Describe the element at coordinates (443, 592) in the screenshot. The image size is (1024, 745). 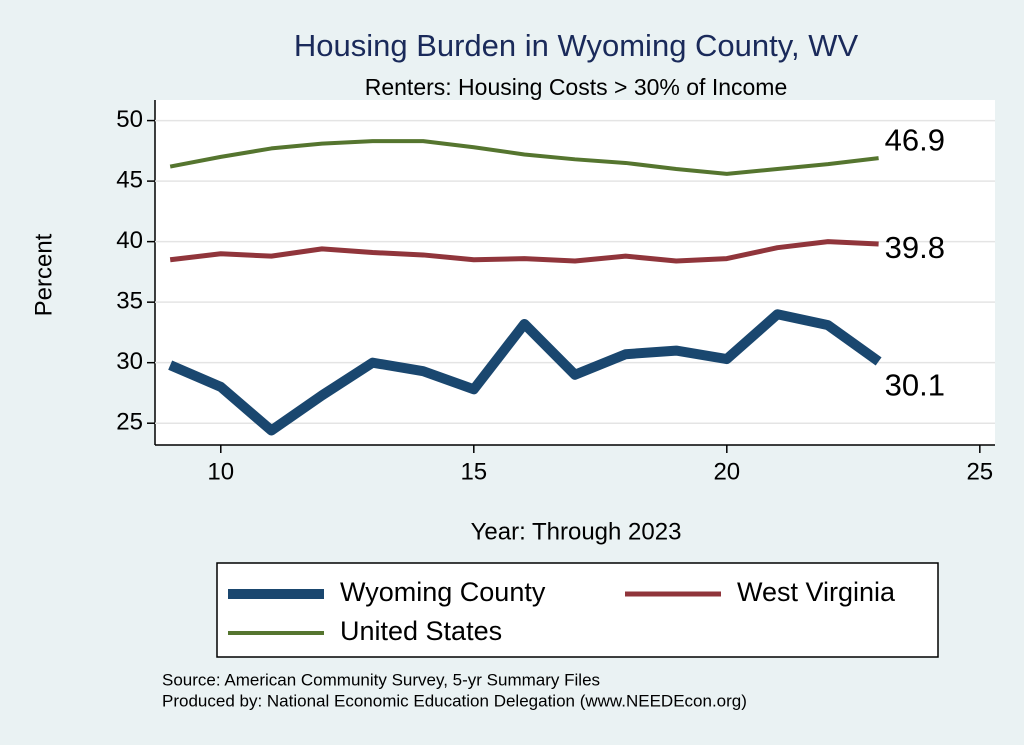
I see `legend-label: Wyoming County` at that location.